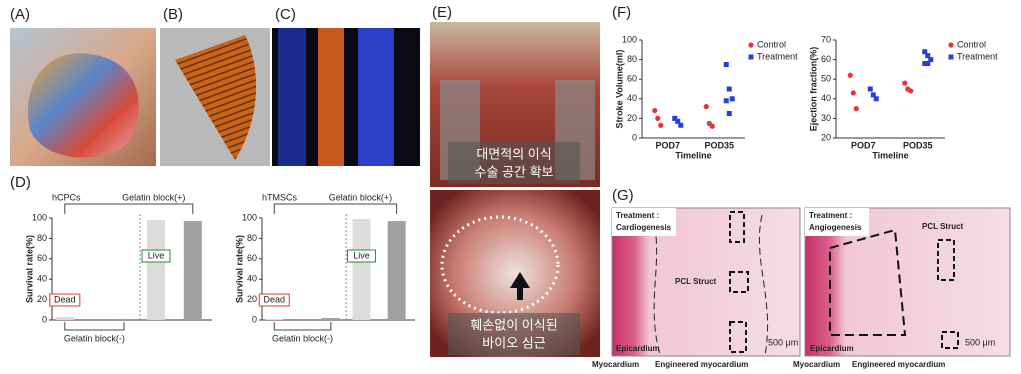 The height and width of the screenshot is (374, 1021). What do you see at coordinates (280, 197) in the screenshot?
I see `chart-title: hTMSCs` at bounding box center [280, 197].